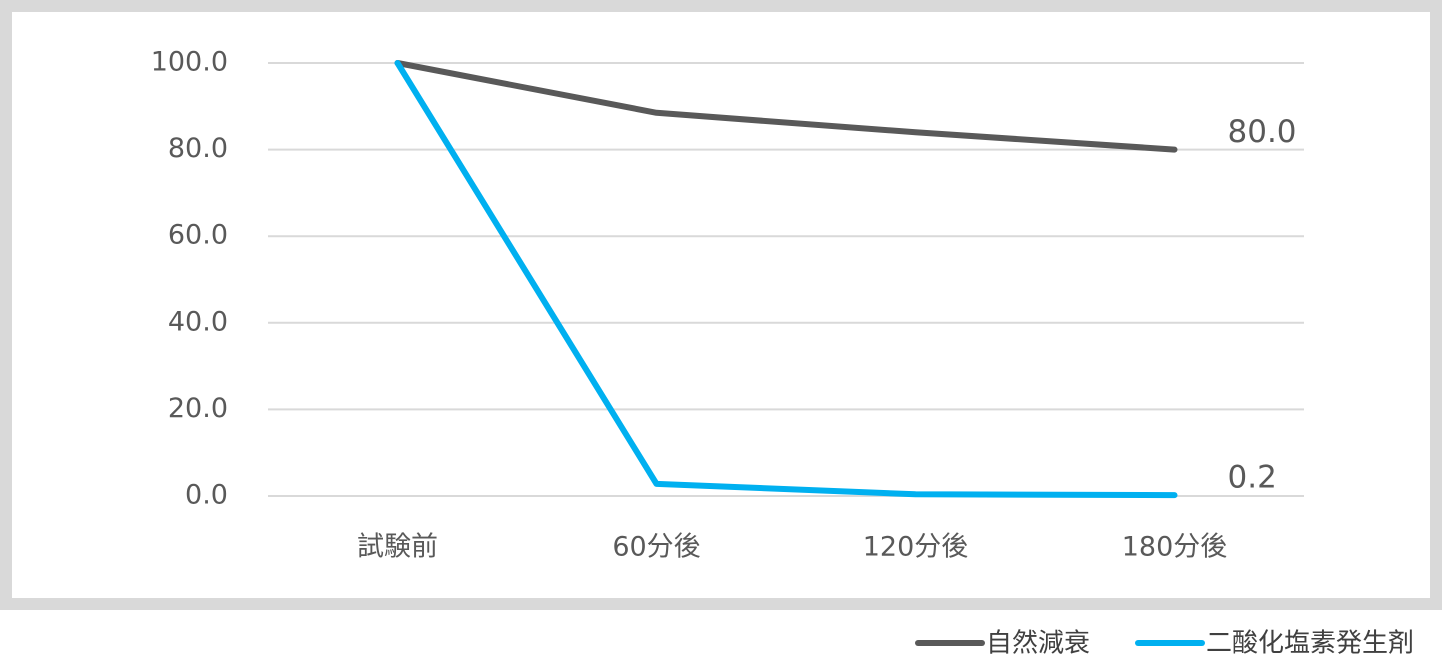 This screenshot has width=1442, height=658. What do you see at coordinates (198, 408) in the screenshot?
I see `y-tick-label: 20.0` at bounding box center [198, 408].